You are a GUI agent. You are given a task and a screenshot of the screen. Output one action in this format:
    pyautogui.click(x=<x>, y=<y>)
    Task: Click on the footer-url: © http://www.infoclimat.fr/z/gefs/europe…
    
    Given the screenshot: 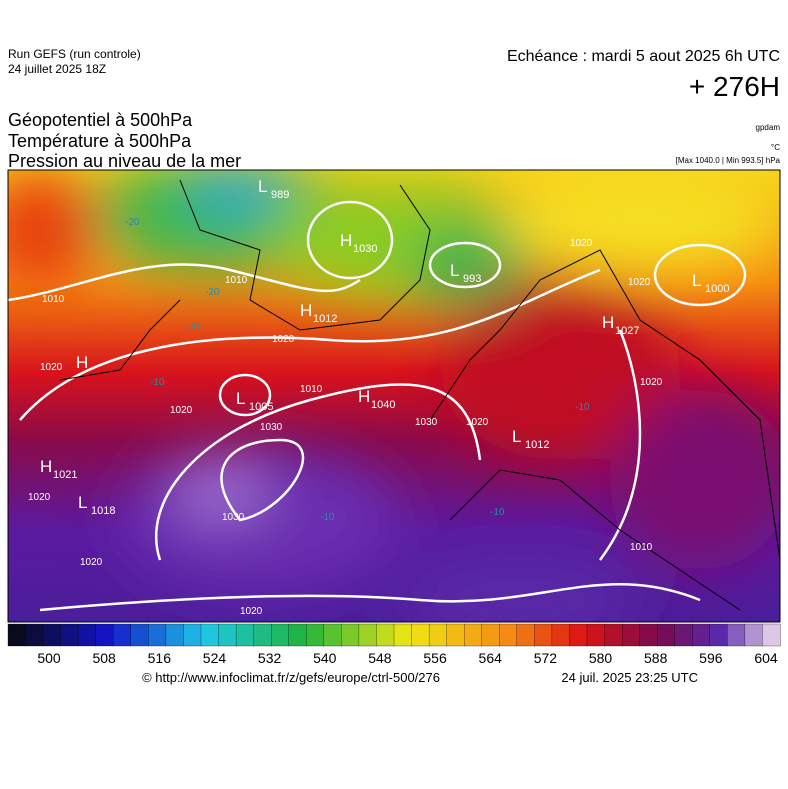 What is the action you would take?
    pyautogui.click(x=291, y=677)
    